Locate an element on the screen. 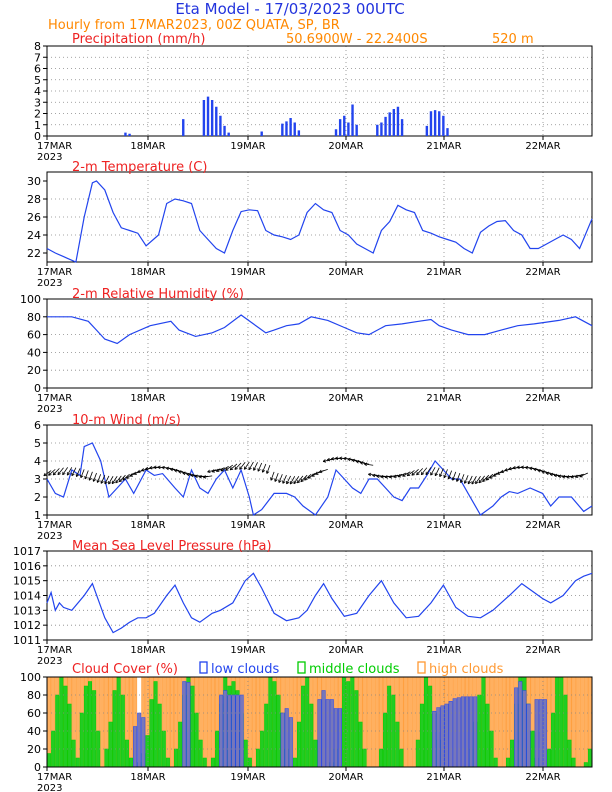  y-tick-label: 1017 is located at coordinates (27, 551).